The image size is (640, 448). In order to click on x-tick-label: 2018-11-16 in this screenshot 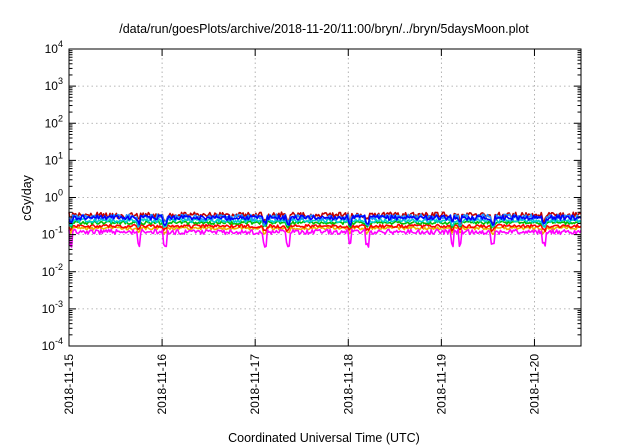, I will do `click(162, 384)`.